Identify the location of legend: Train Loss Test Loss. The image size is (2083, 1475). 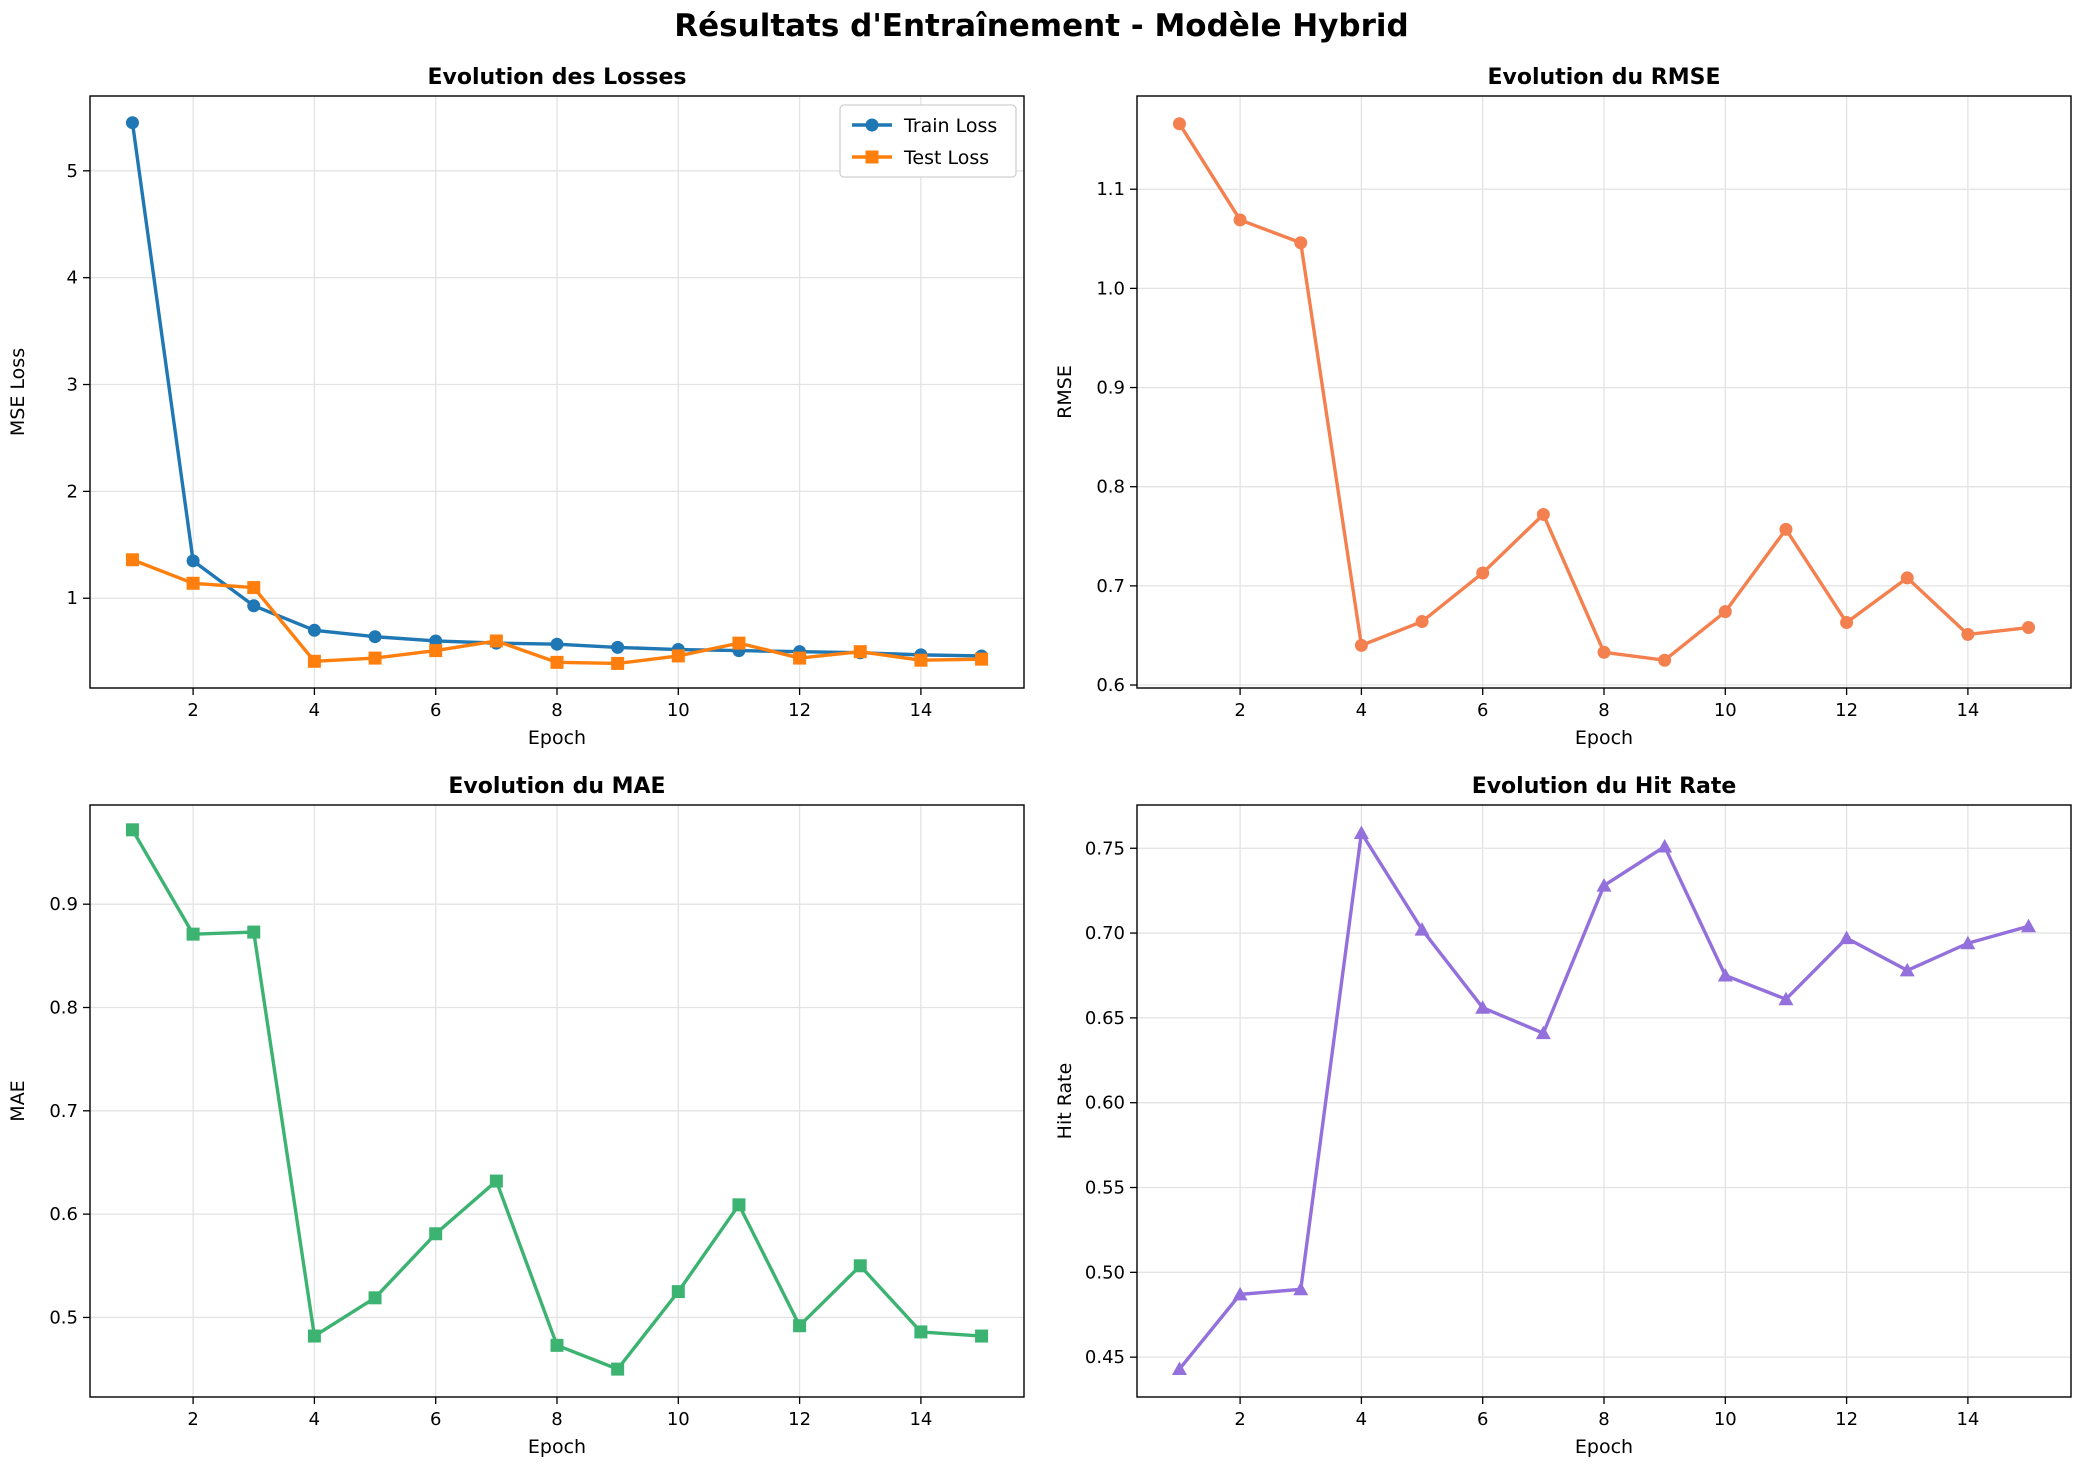
(928, 141).